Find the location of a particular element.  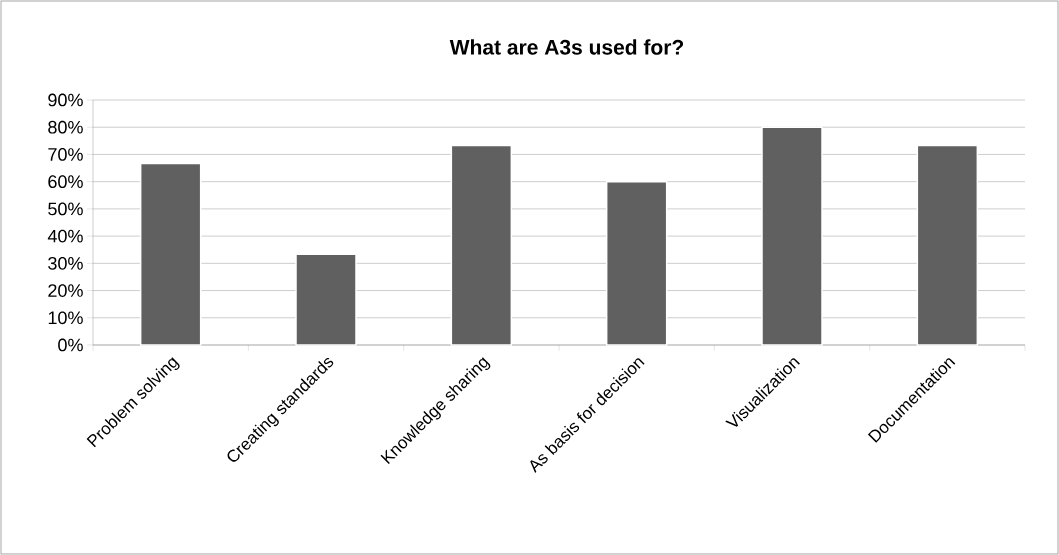

chart-title: What are A3s used for? is located at coordinates (566, 47).